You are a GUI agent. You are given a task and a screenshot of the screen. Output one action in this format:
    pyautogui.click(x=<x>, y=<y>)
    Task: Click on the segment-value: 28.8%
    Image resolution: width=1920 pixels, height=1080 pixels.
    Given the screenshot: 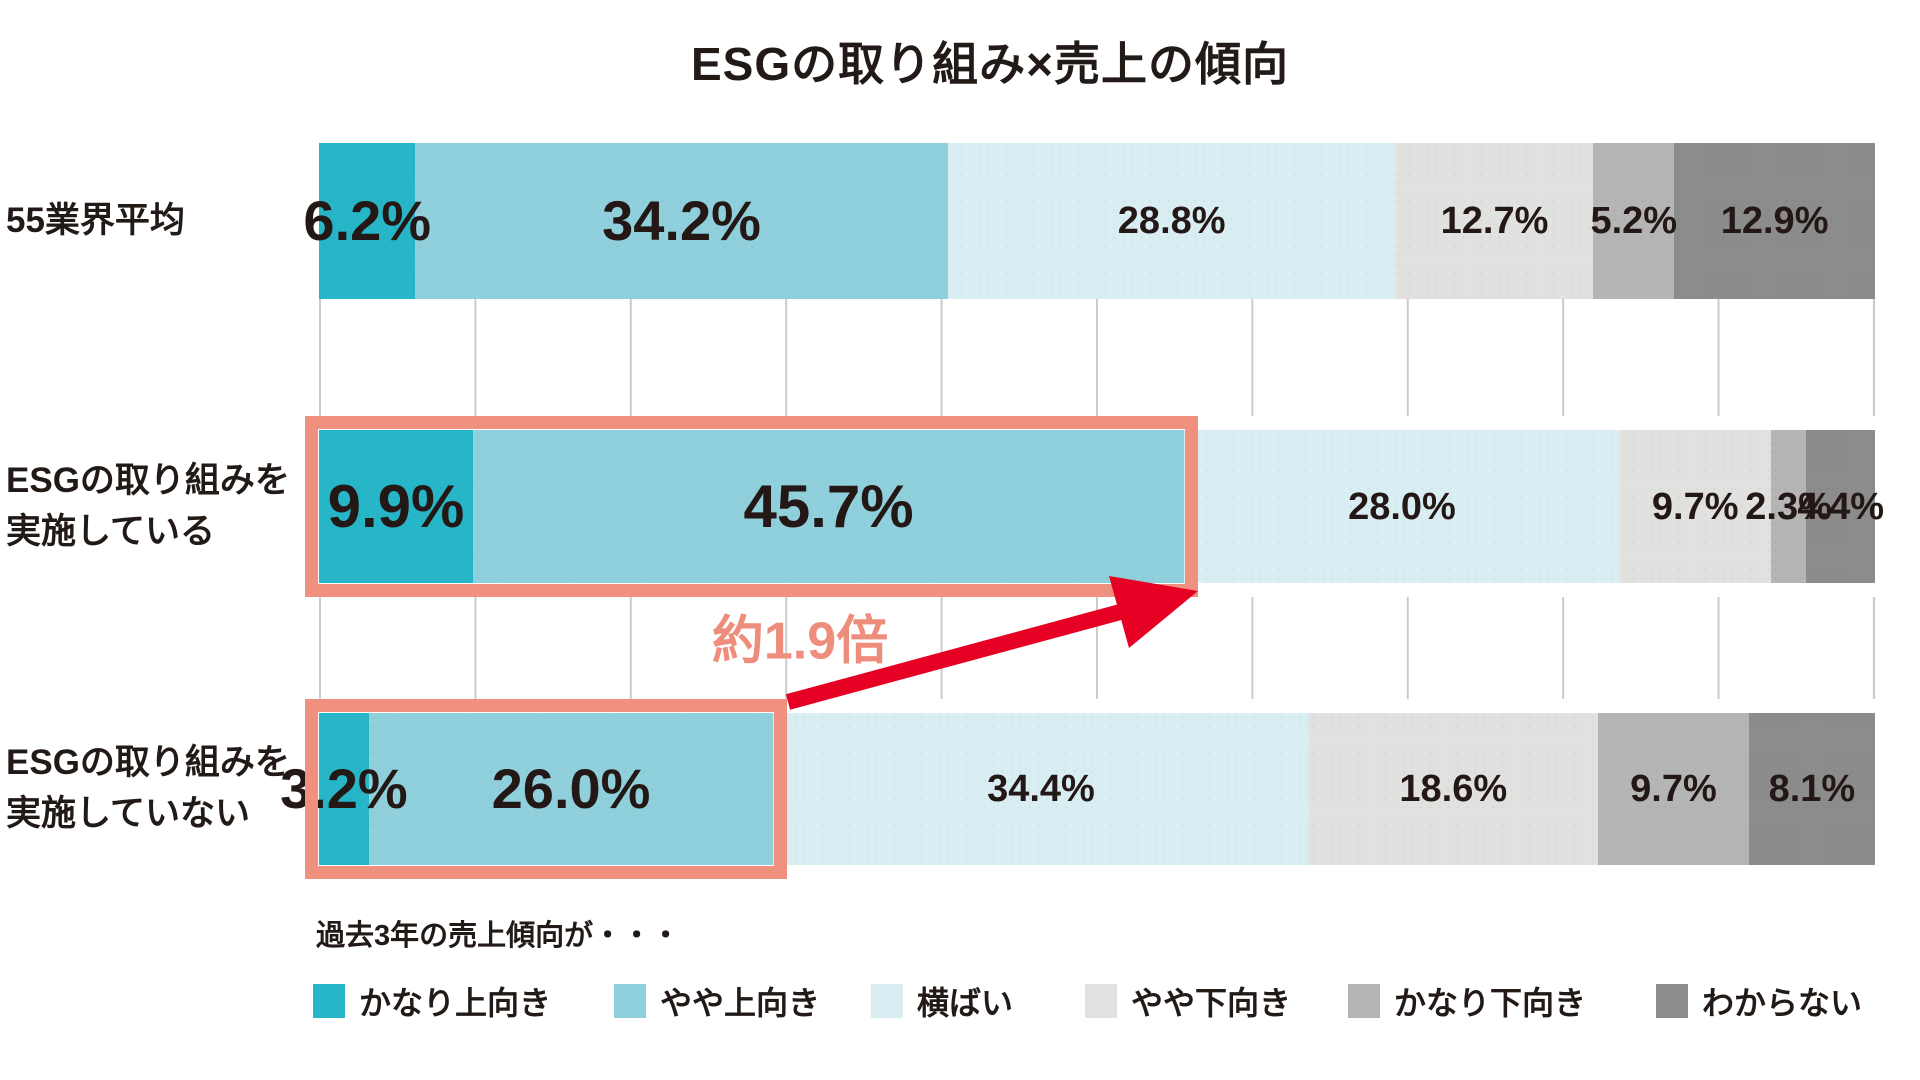 What is the action you would take?
    pyautogui.click(x=1171, y=221)
    